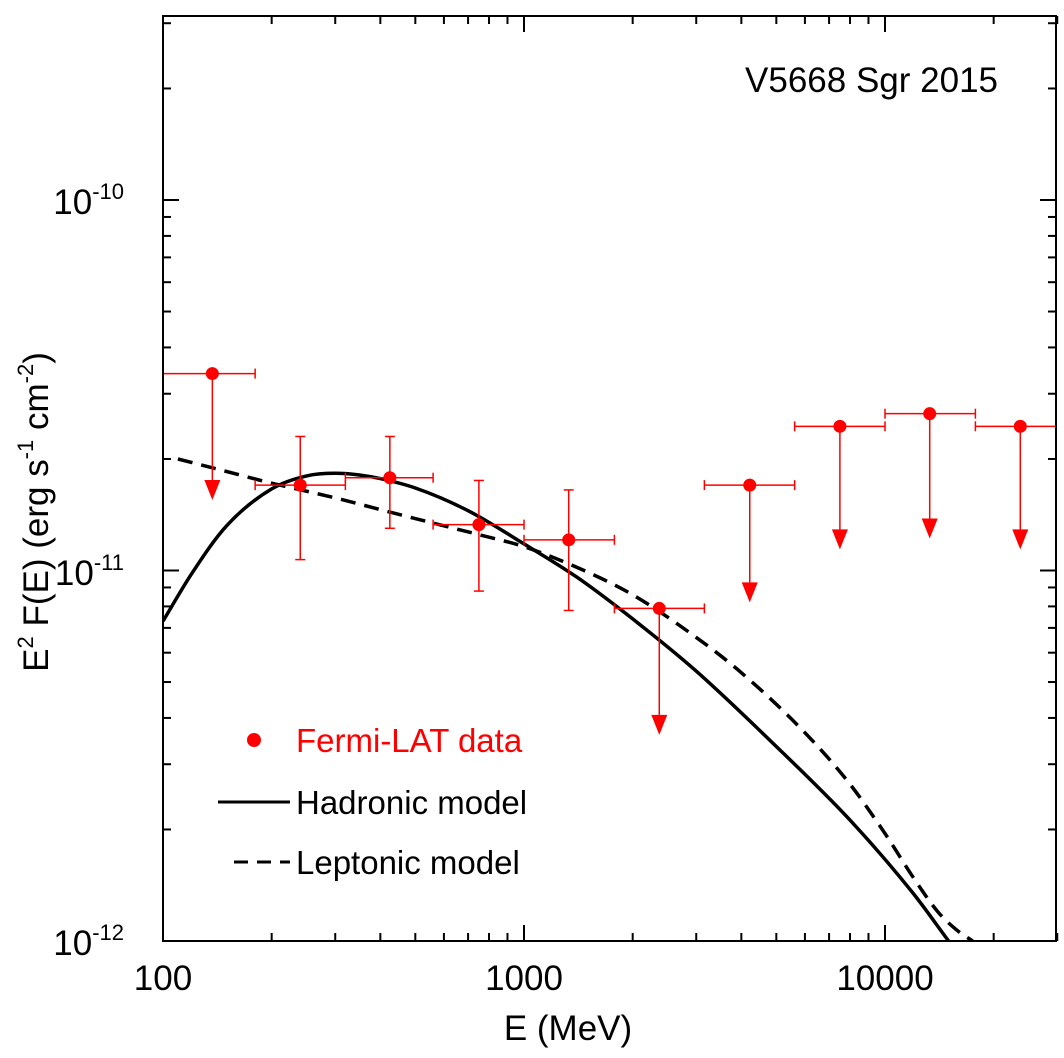  What do you see at coordinates (109, 562) in the screenshot?
I see `y-tick-exp: -11` at bounding box center [109, 562].